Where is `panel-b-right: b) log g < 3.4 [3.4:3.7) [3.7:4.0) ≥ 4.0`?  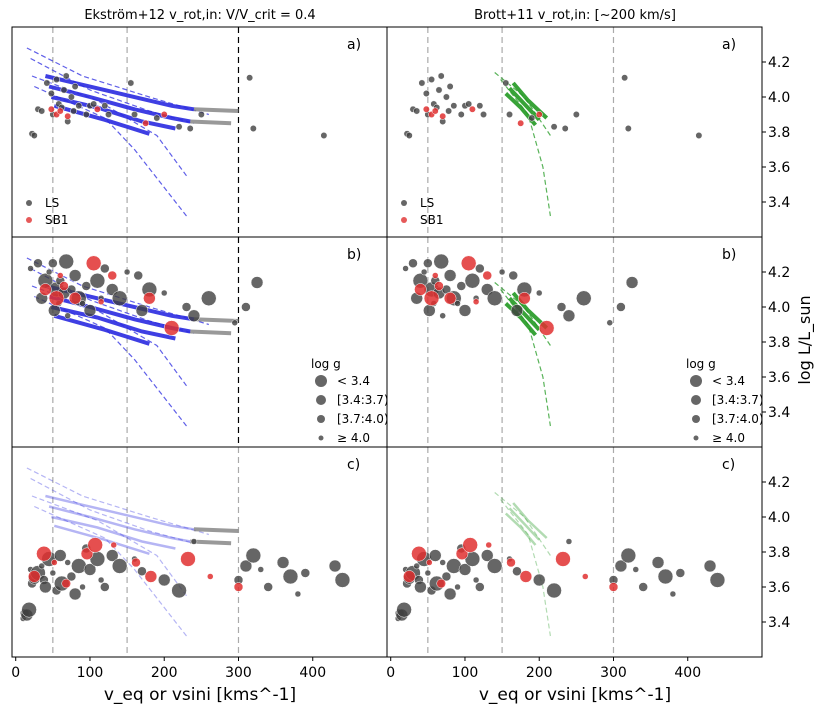 panel-b-right: b) log g < 3.4 [3.4:3.7) [3.7:4.0) ≥ 4.0 is located at coordinates (575, 342).